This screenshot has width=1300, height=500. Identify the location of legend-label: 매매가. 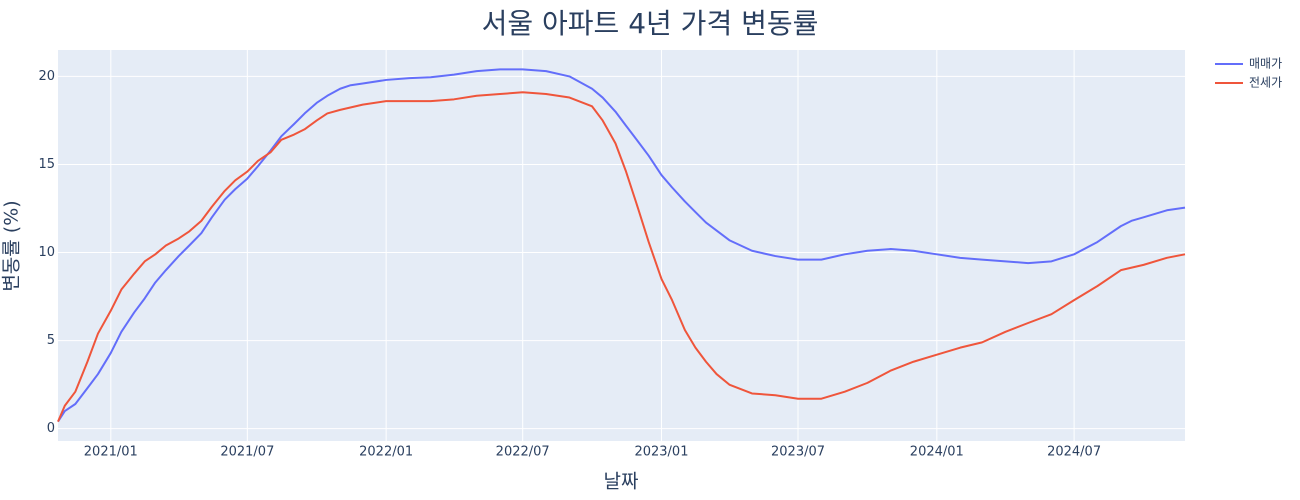
(1265, 64).